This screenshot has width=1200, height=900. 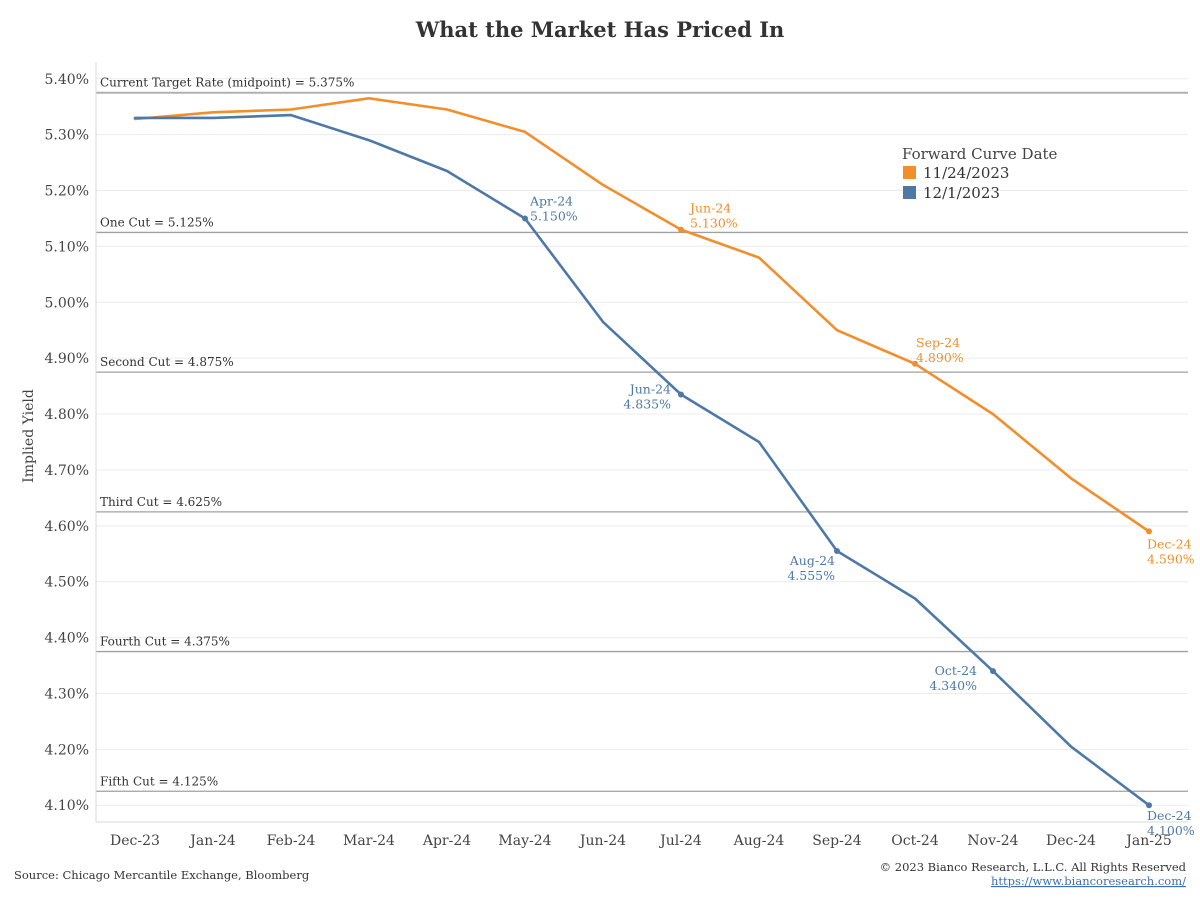 I want to click on legend-title: Forward Curve Date, so click(x=980, y=154).